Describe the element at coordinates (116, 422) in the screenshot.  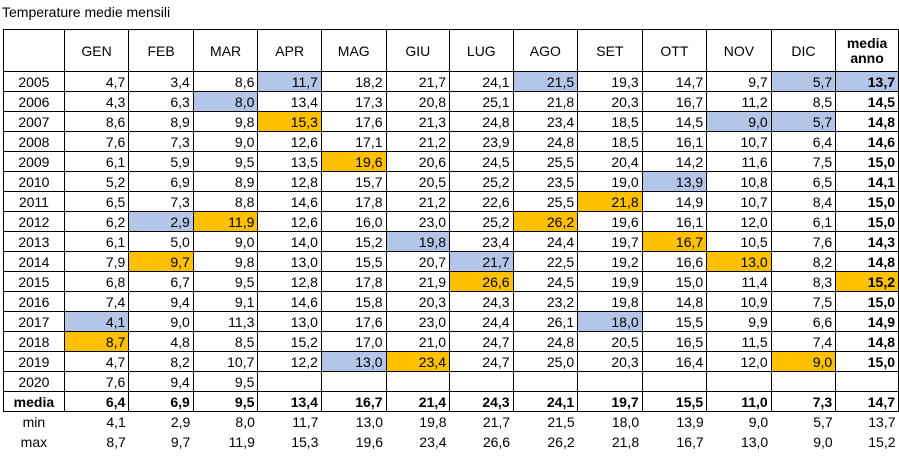
I see `min-cell: 4,1` at that location.